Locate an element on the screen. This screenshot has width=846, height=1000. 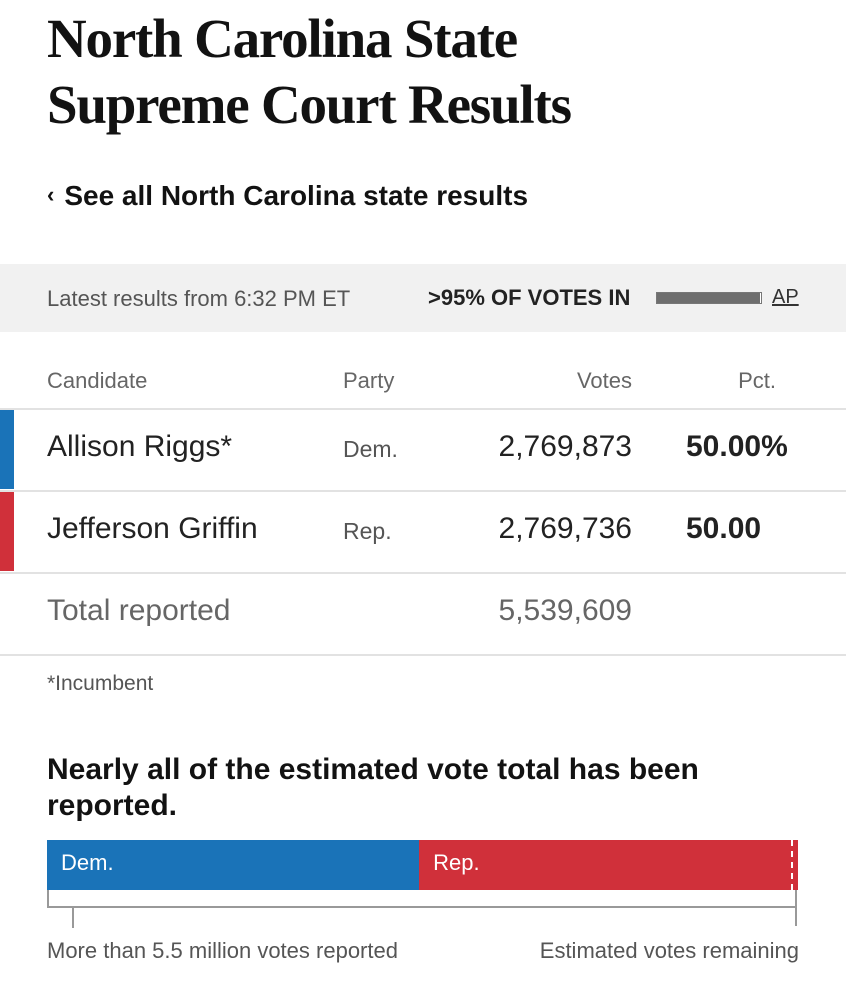
page-title-line2: Supreme Court Results is located at coordinates (309, 104).